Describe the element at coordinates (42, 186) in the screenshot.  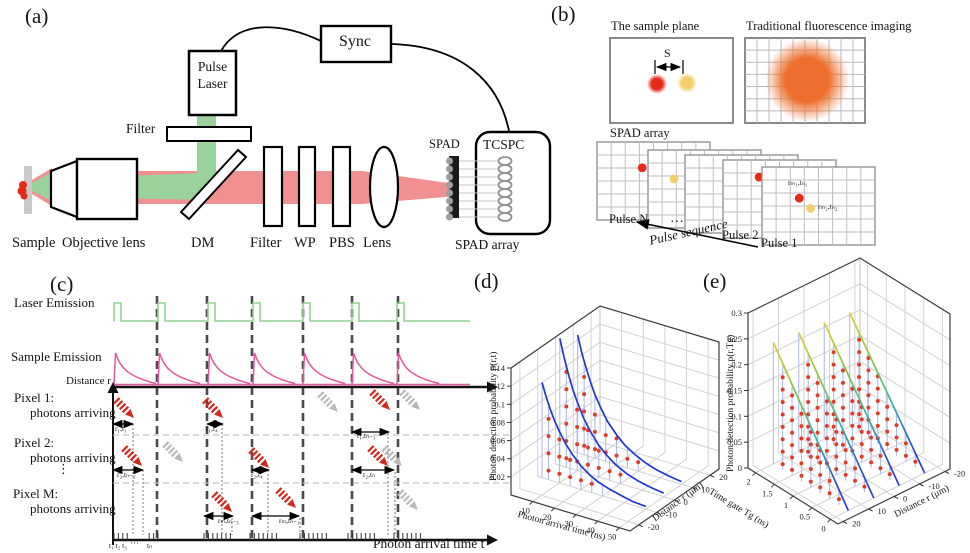
I see `excitation-cone` at that location.